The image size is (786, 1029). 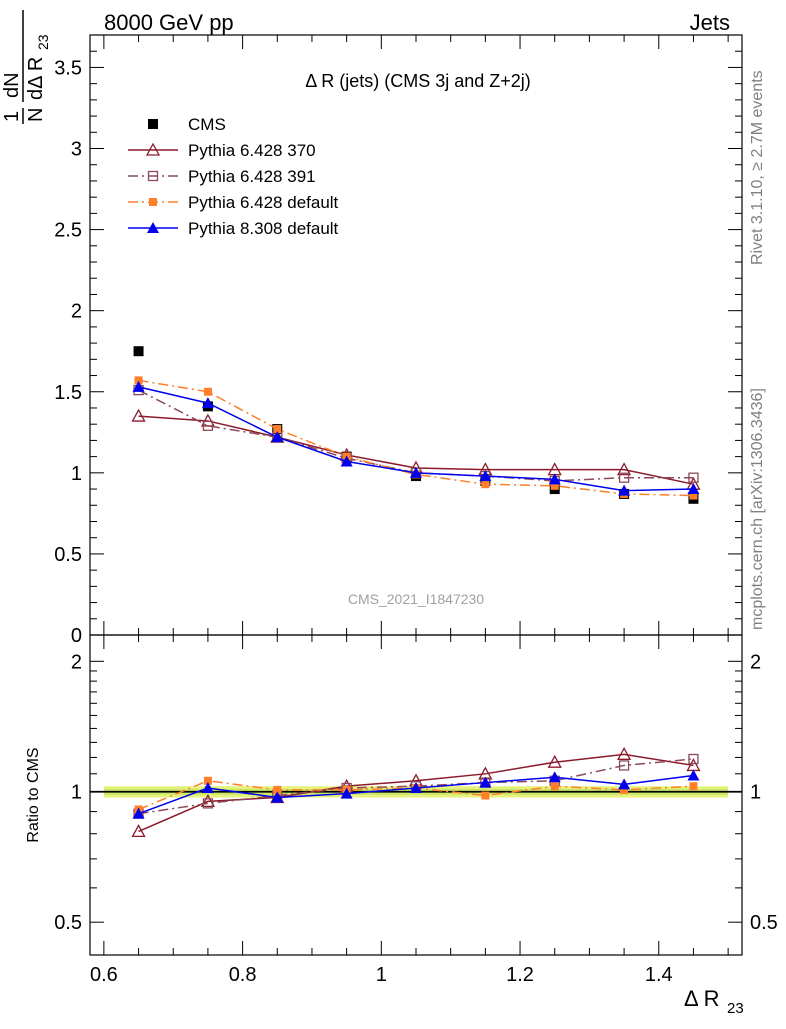 What do you see at coordinates (76, 474) in the screenshot?
I see `y-tick-label: 1` at bounding box center [76, 474].